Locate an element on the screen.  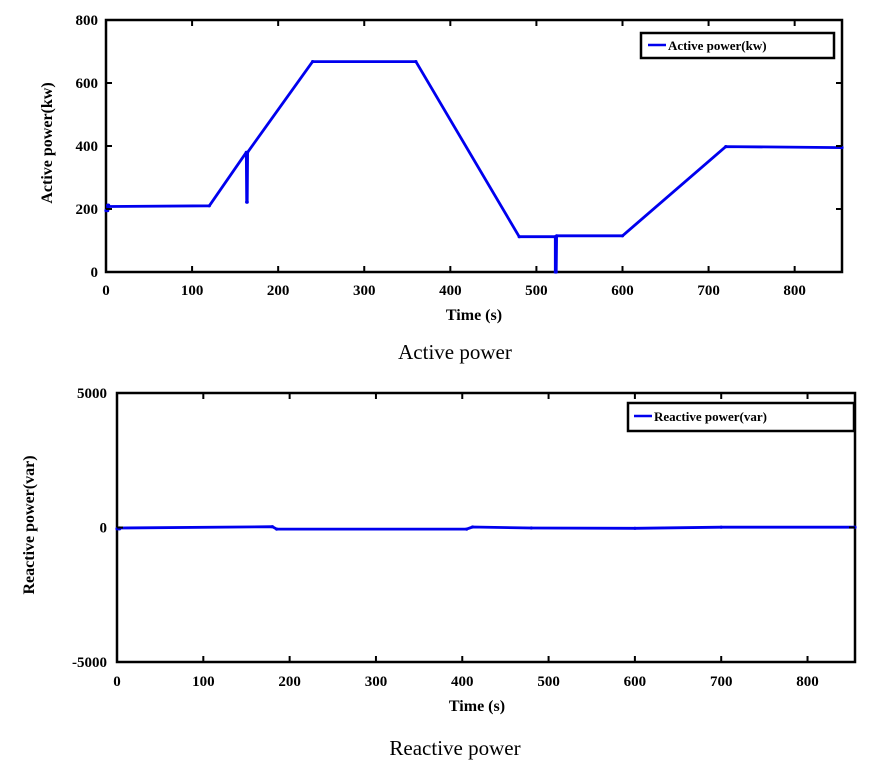
active-power-y-axis-label: Active power(kw) is located at coordinates (47, 142).